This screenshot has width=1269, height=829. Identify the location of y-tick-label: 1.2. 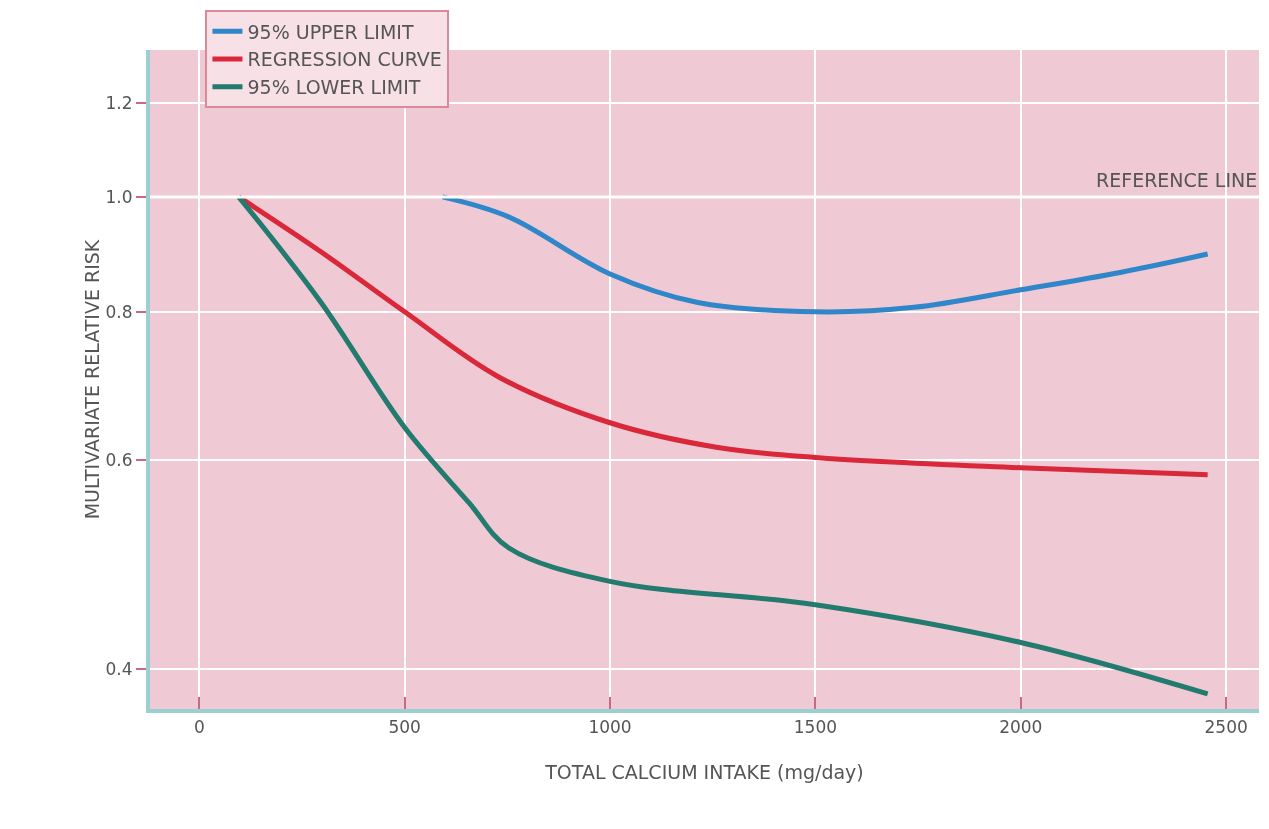
(119, 102).